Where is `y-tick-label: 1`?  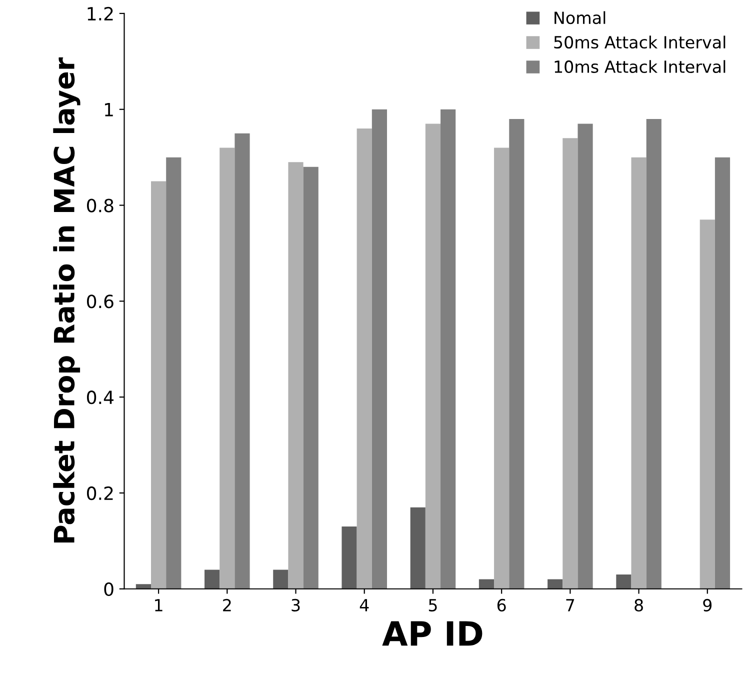
y-tick-label: 1 is located at coordinates (109, 109).